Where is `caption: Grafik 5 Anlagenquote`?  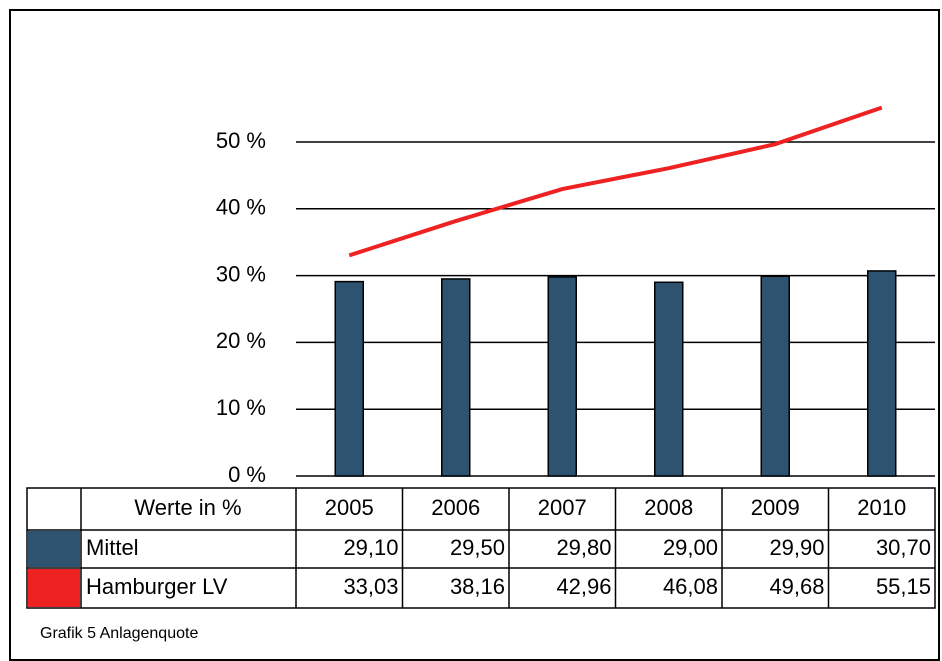
caption: Grafik 5 Anlagenquote is located at coordinates (119, 633).